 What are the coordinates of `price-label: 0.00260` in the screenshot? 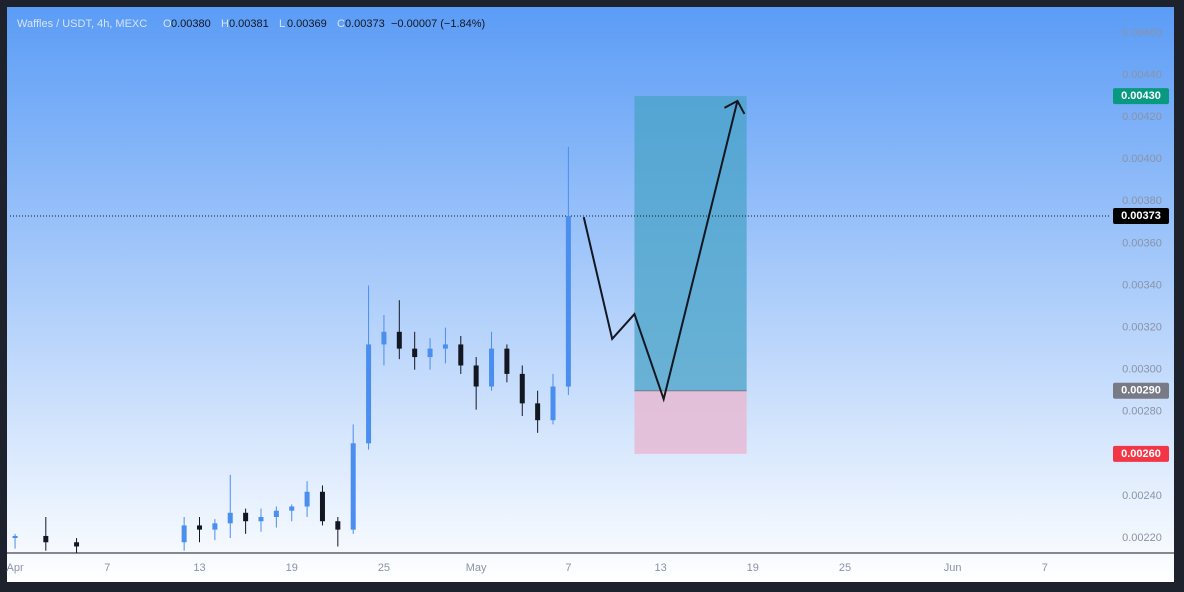 It's located at (1141, 454).